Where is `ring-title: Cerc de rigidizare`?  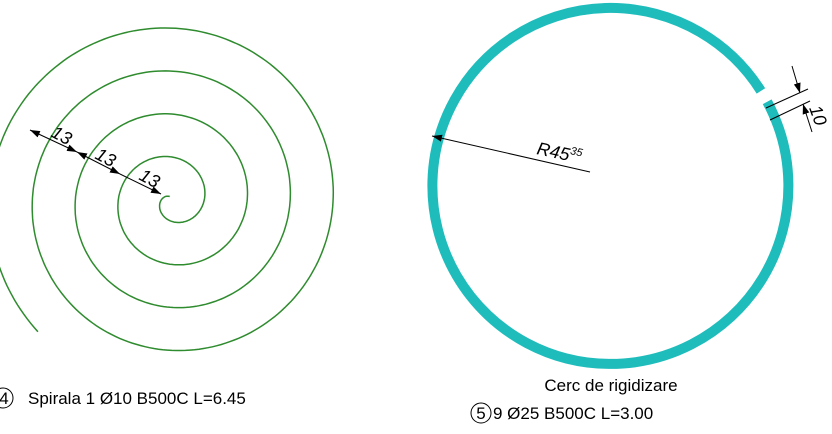 ring-title: Cerc de rigidizare is located at coordinates (610, 385).